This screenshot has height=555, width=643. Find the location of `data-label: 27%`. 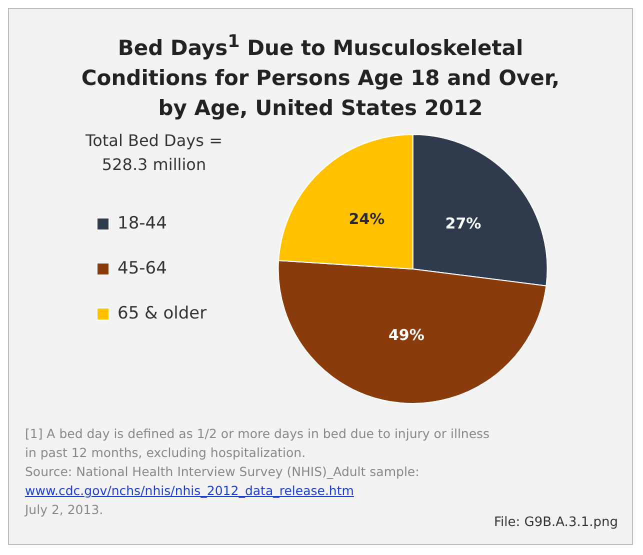

data-label: 27% is located at coordinates (463, 223).